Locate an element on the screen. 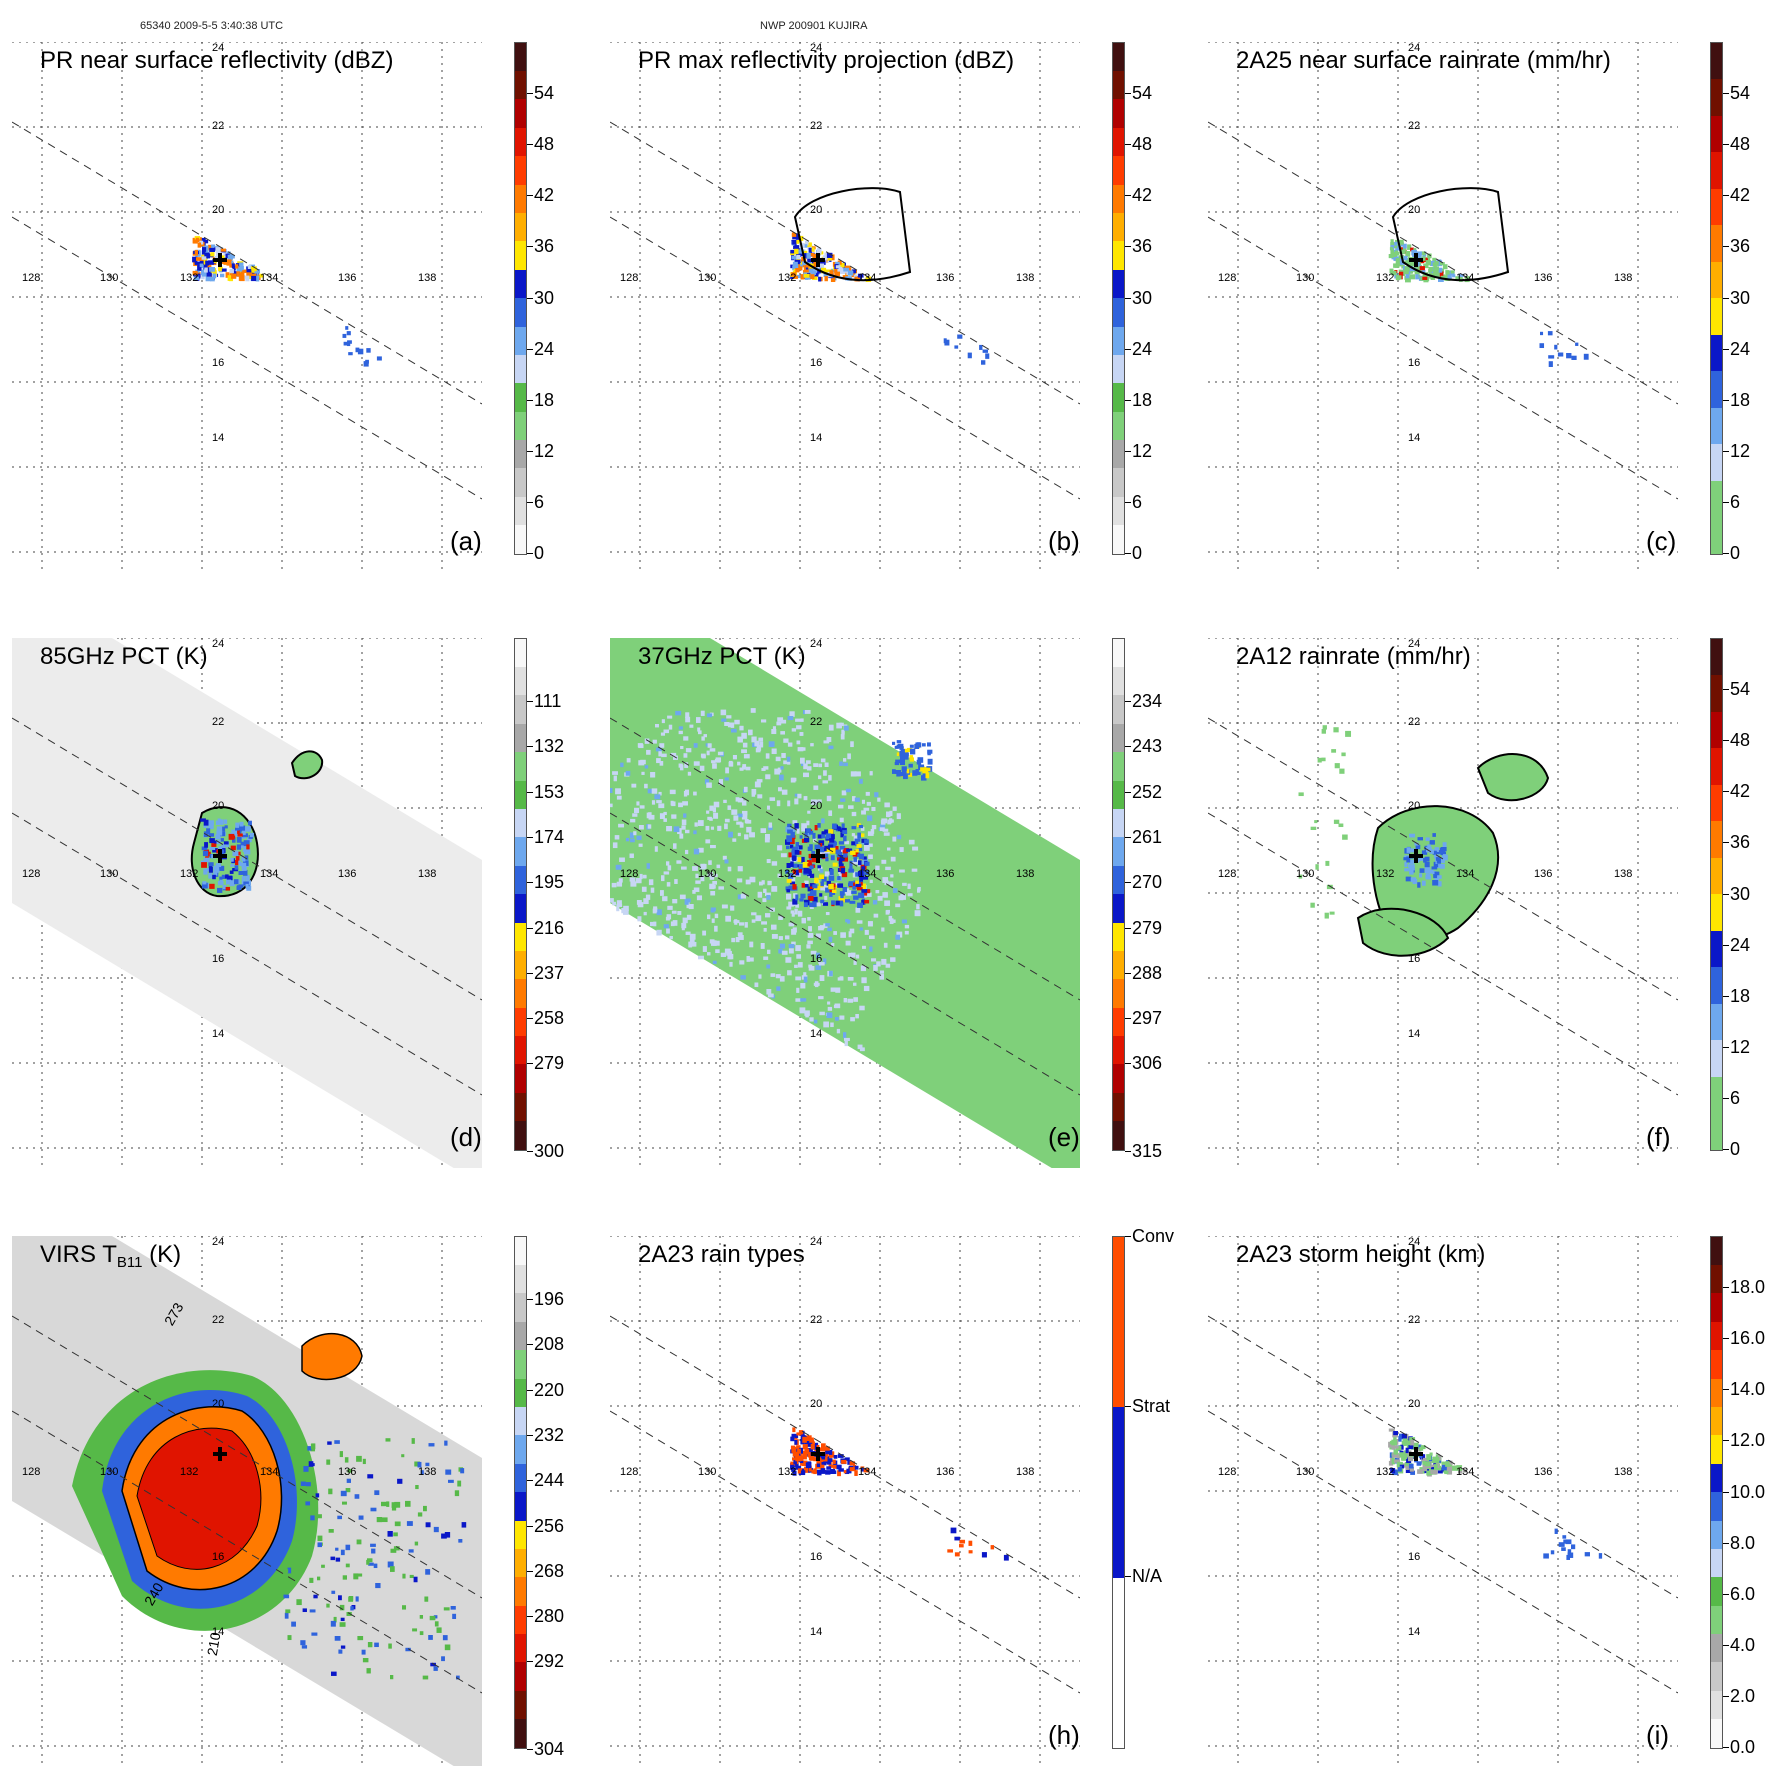  lon-label: 130 is located at coordinates (1305, 1472).